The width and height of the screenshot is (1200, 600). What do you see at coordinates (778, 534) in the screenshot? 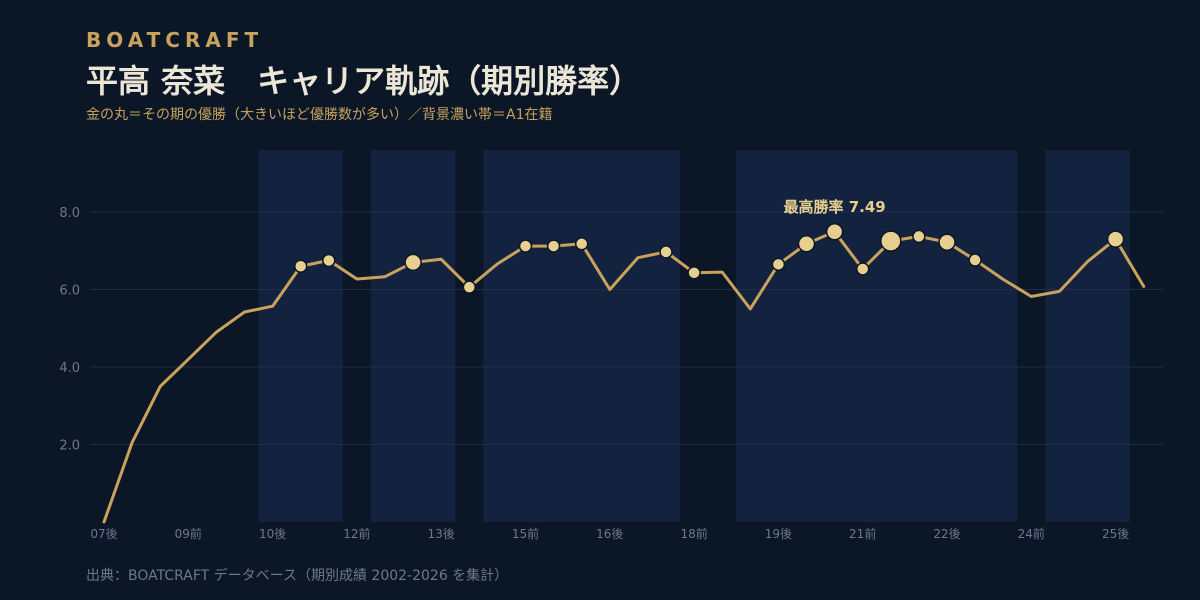
I see `x-tick-label: 19後` at bounding box center [778, 534].